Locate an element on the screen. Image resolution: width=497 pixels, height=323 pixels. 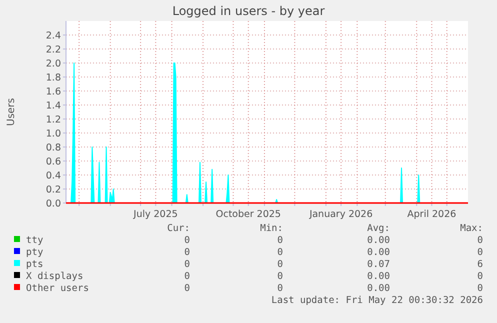
legend-label: pts is located at coordinates (35, 264).